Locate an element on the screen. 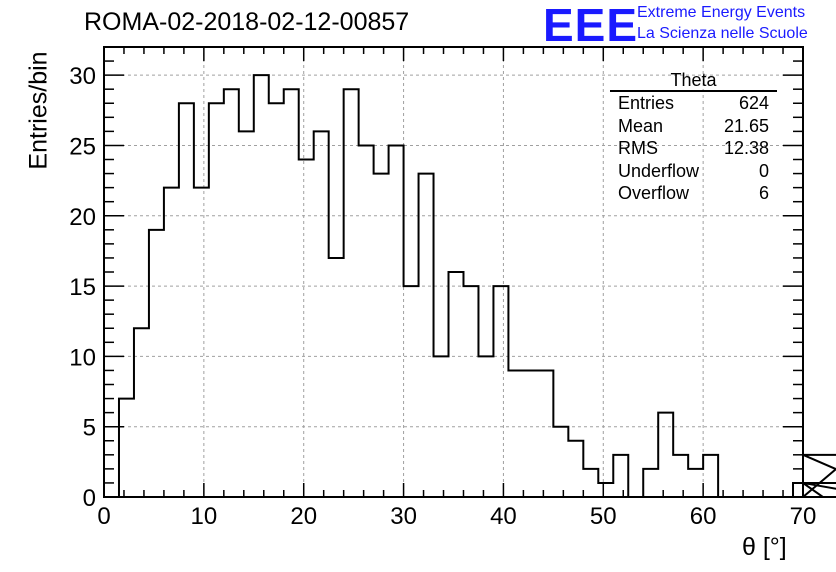  x-tick-label: 20 is located at coordinates (303, 516).